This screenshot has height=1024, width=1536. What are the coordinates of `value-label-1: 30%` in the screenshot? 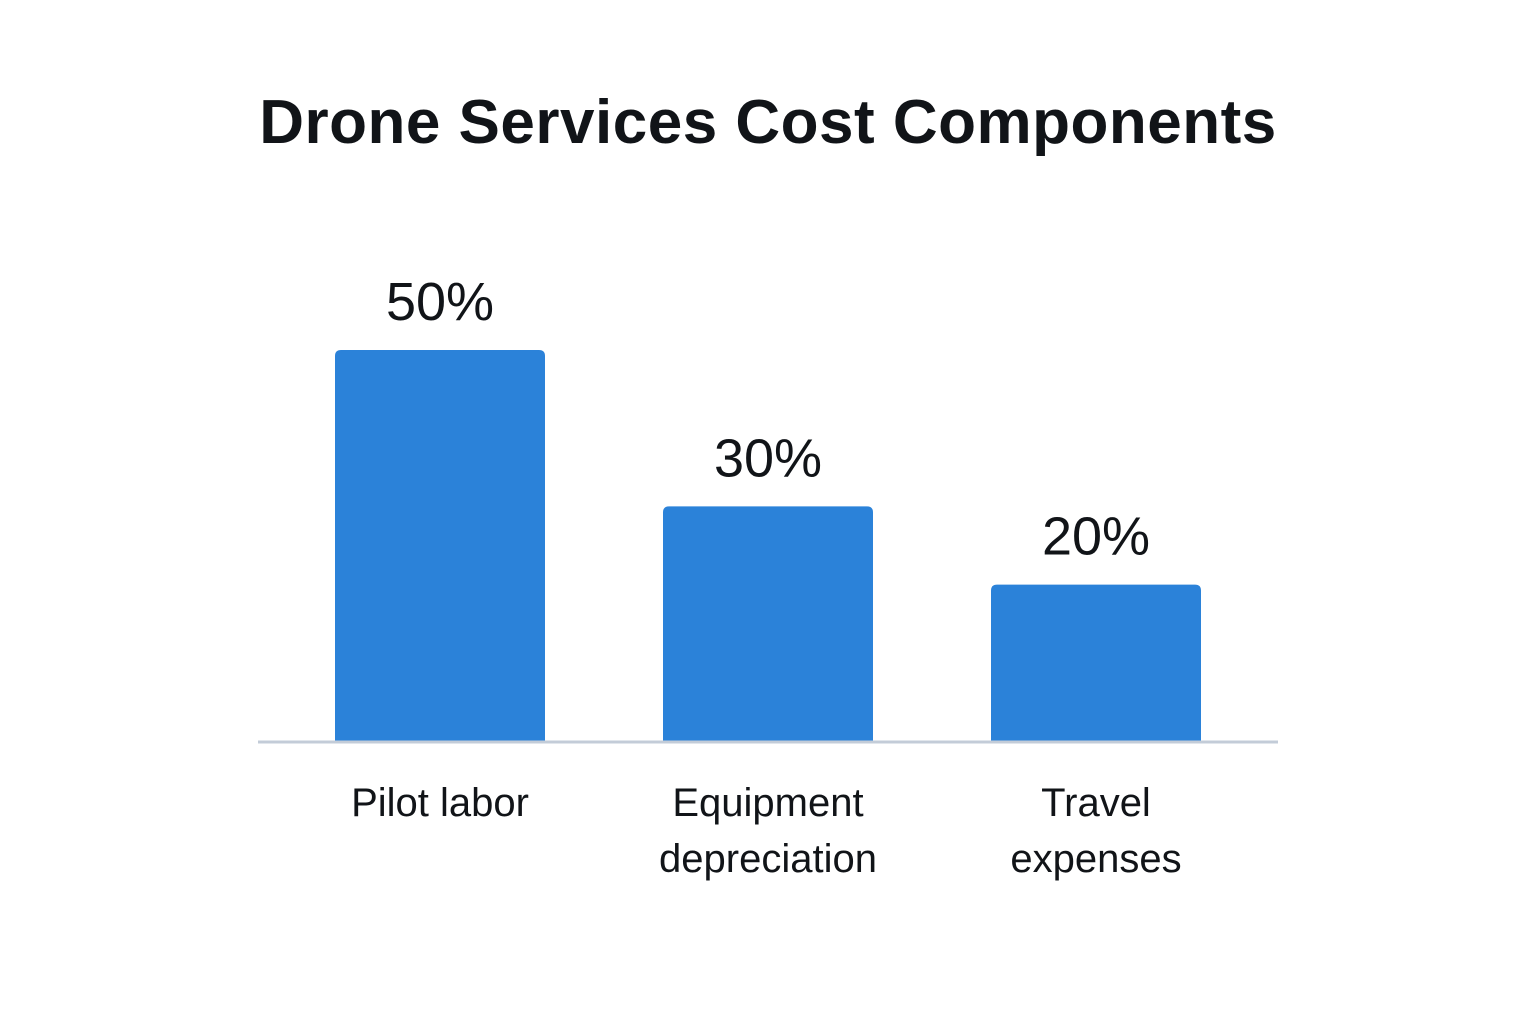 It's located at (768, 458).